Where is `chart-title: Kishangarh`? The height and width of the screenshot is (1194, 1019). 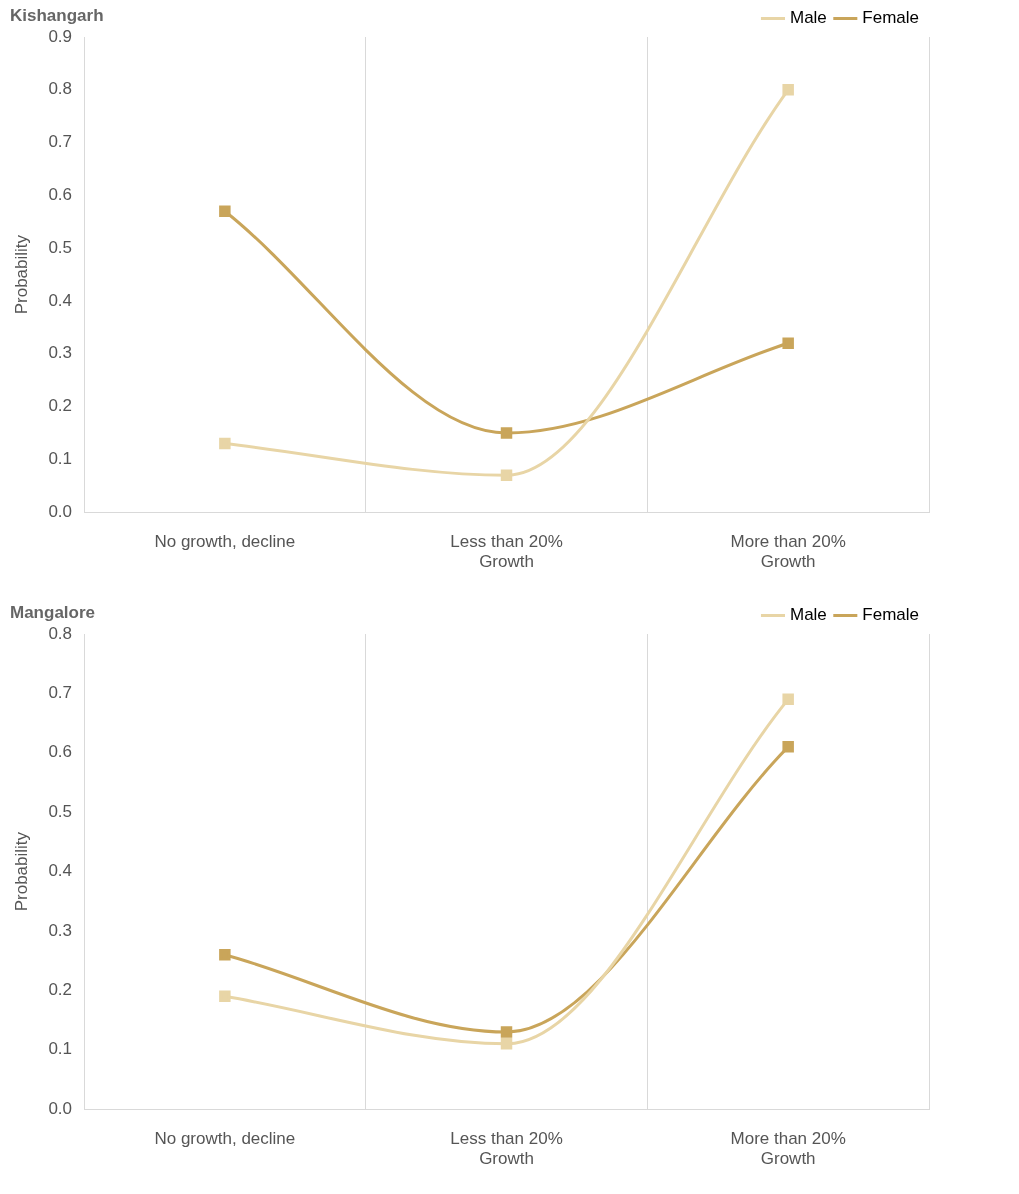
chart-title: Kishangarh is located at coordinates (57, 16).